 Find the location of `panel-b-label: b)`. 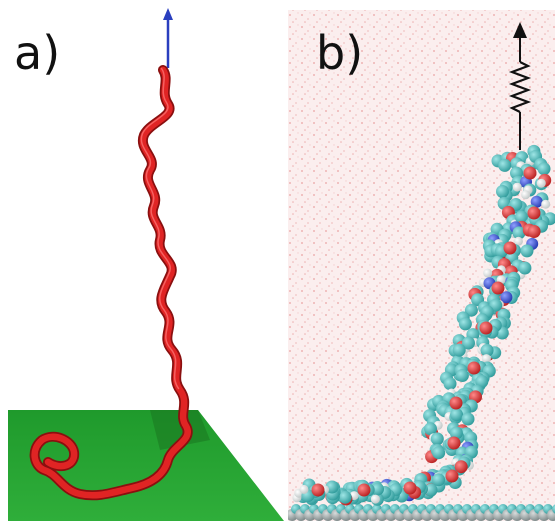

panel-b-label: b) is located at coordinates (340, 53).